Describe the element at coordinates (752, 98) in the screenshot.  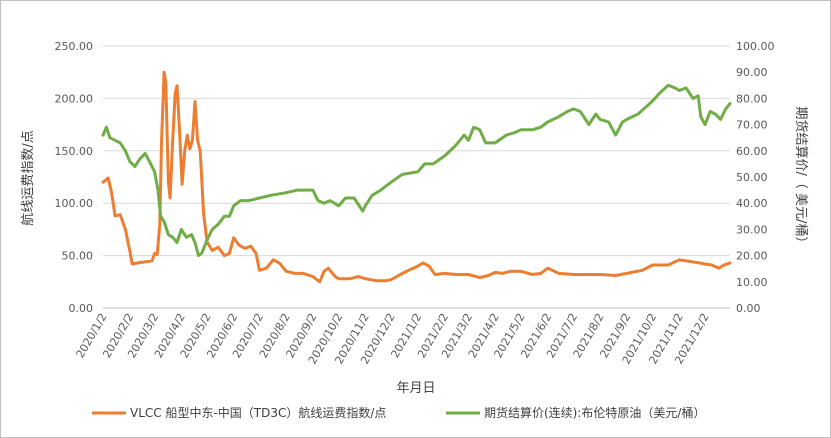
I see `right-tick-label: 80.00` at that location.